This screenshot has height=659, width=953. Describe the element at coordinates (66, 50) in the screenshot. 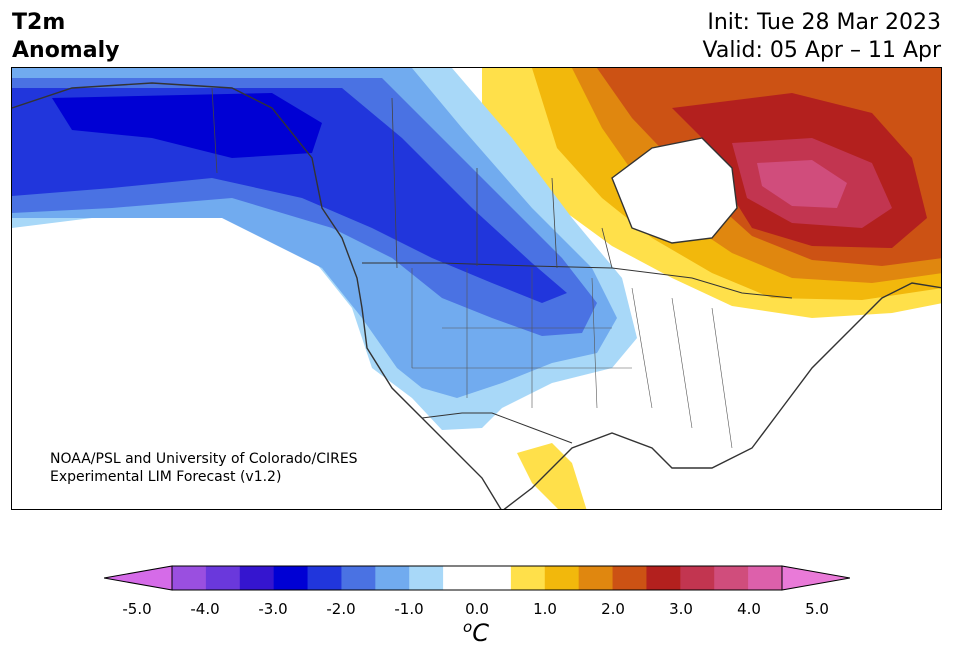

I see `title-line-2: Anomaly` at that location.